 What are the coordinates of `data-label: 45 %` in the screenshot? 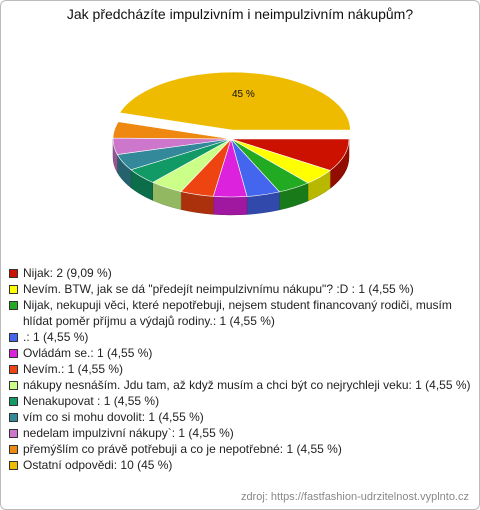 It's located at (243, 94).